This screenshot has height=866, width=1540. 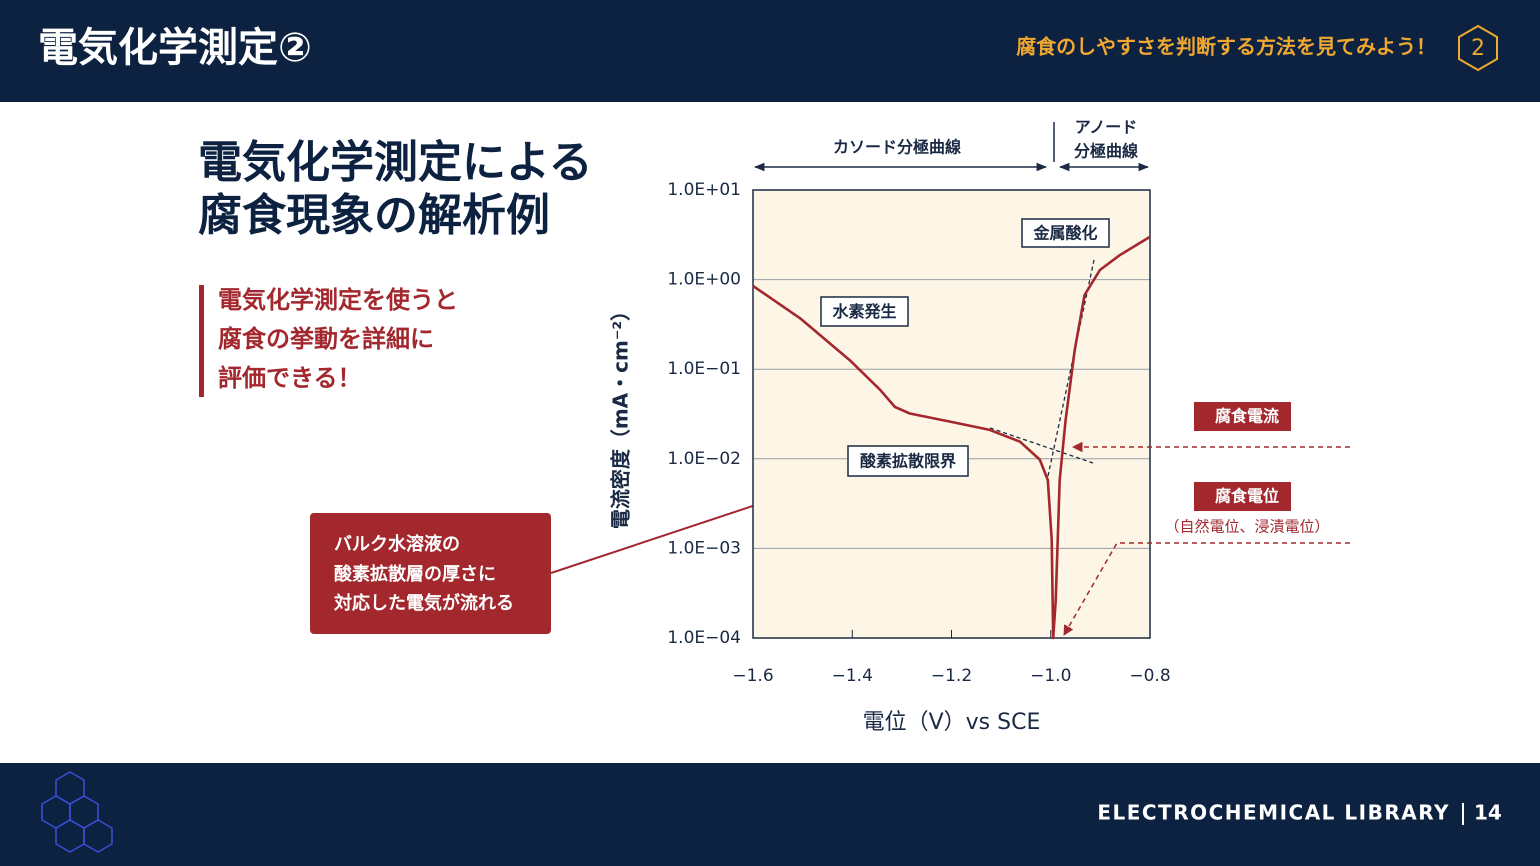 I want to click on callout-box, so click(x=430, y=573).